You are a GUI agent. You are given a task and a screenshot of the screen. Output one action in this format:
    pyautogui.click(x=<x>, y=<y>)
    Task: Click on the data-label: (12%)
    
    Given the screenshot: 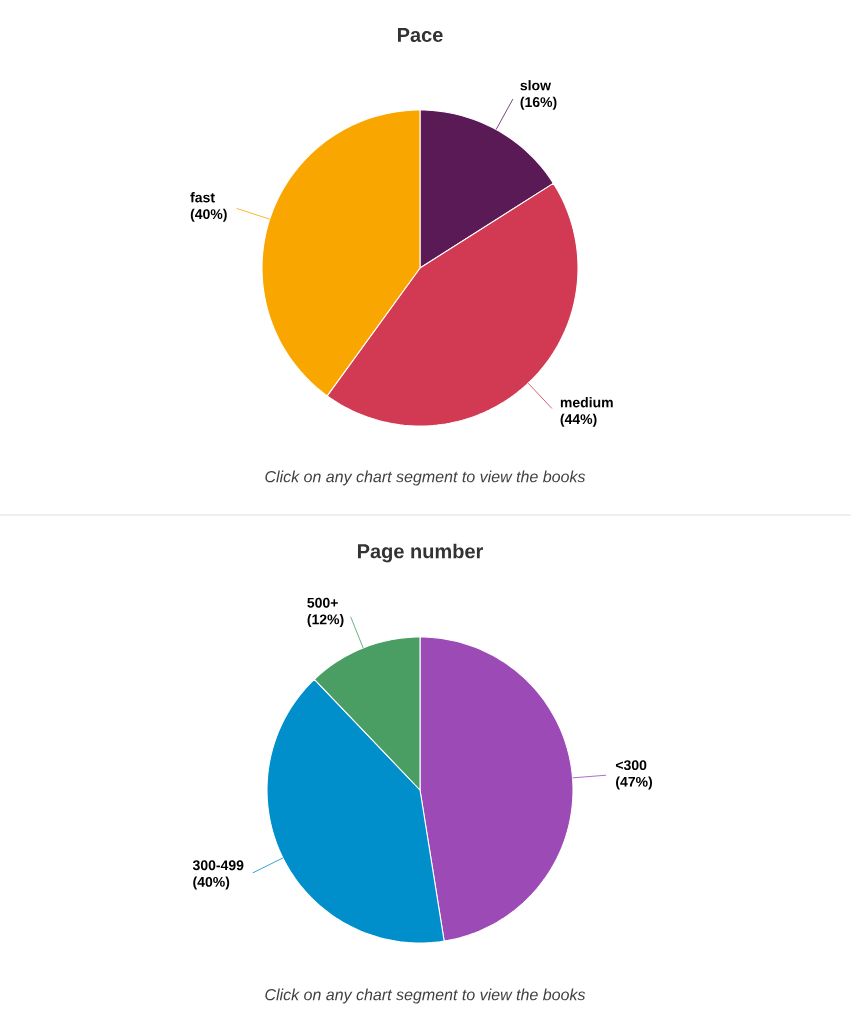 What is the action you would take?
    pyautogui.click(x=325, y=621)
    